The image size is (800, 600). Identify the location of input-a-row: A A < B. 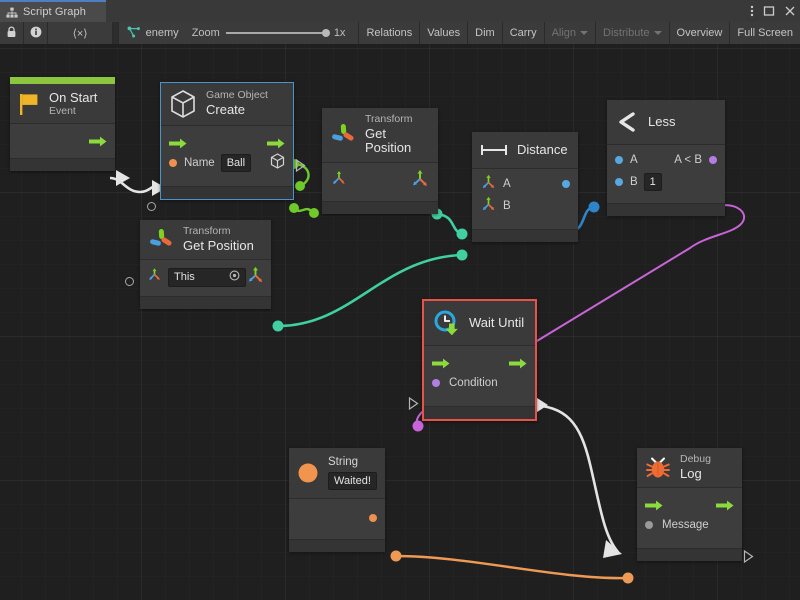
(666, 160).